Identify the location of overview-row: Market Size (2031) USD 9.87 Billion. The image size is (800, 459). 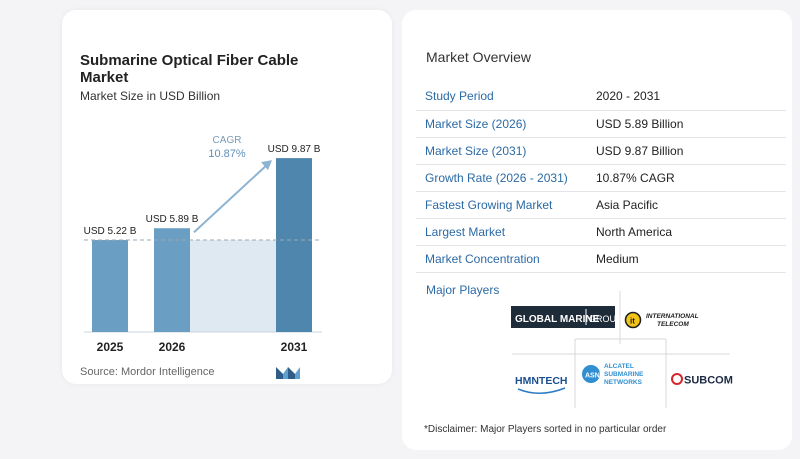
(601, 151).